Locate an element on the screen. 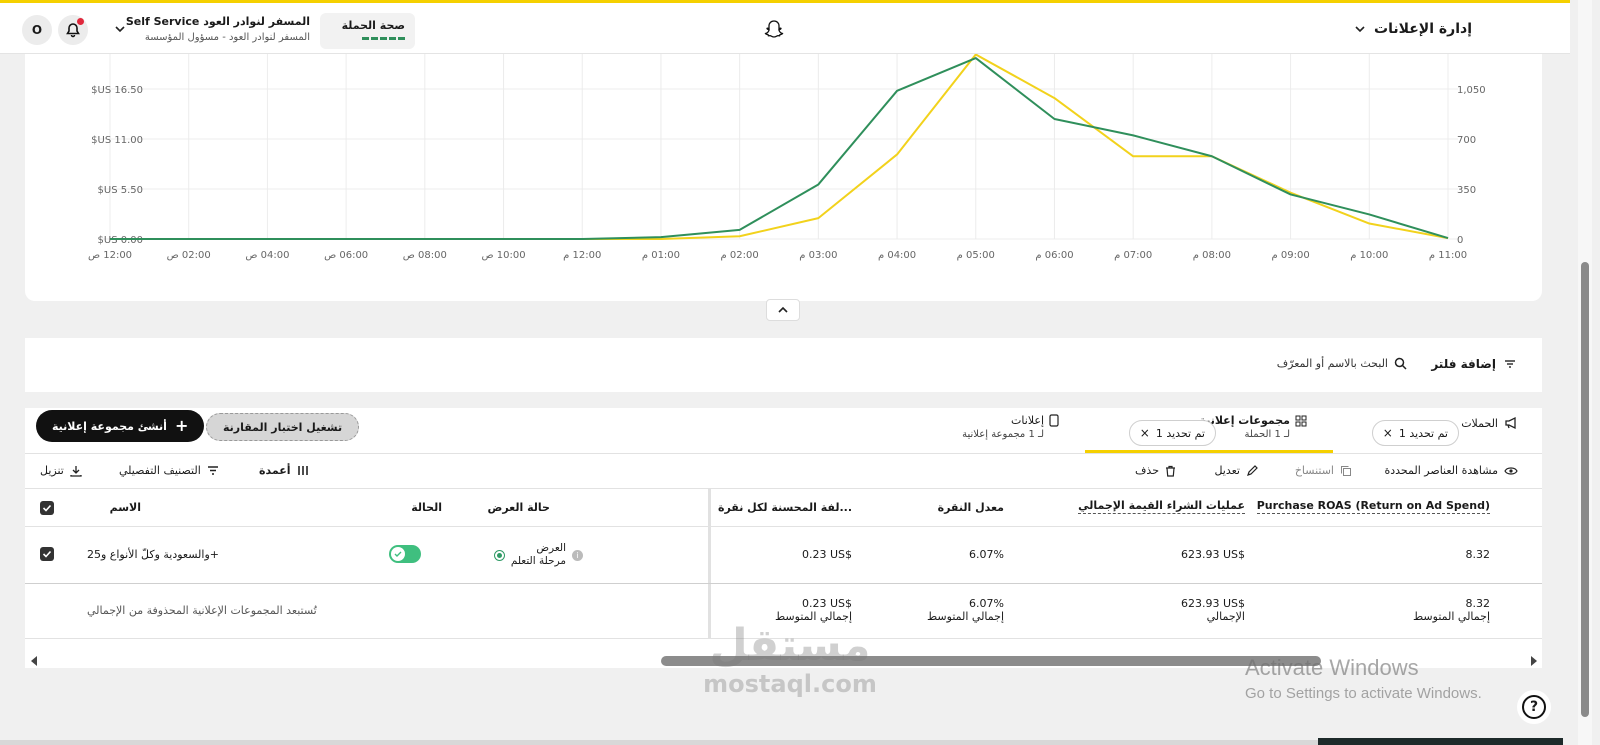 The height and width of the screenshot is (745, 1600). filter-bar: إضافة فلتر البحث بالاسم أو المعرّف is located at coordinates (783, 365).